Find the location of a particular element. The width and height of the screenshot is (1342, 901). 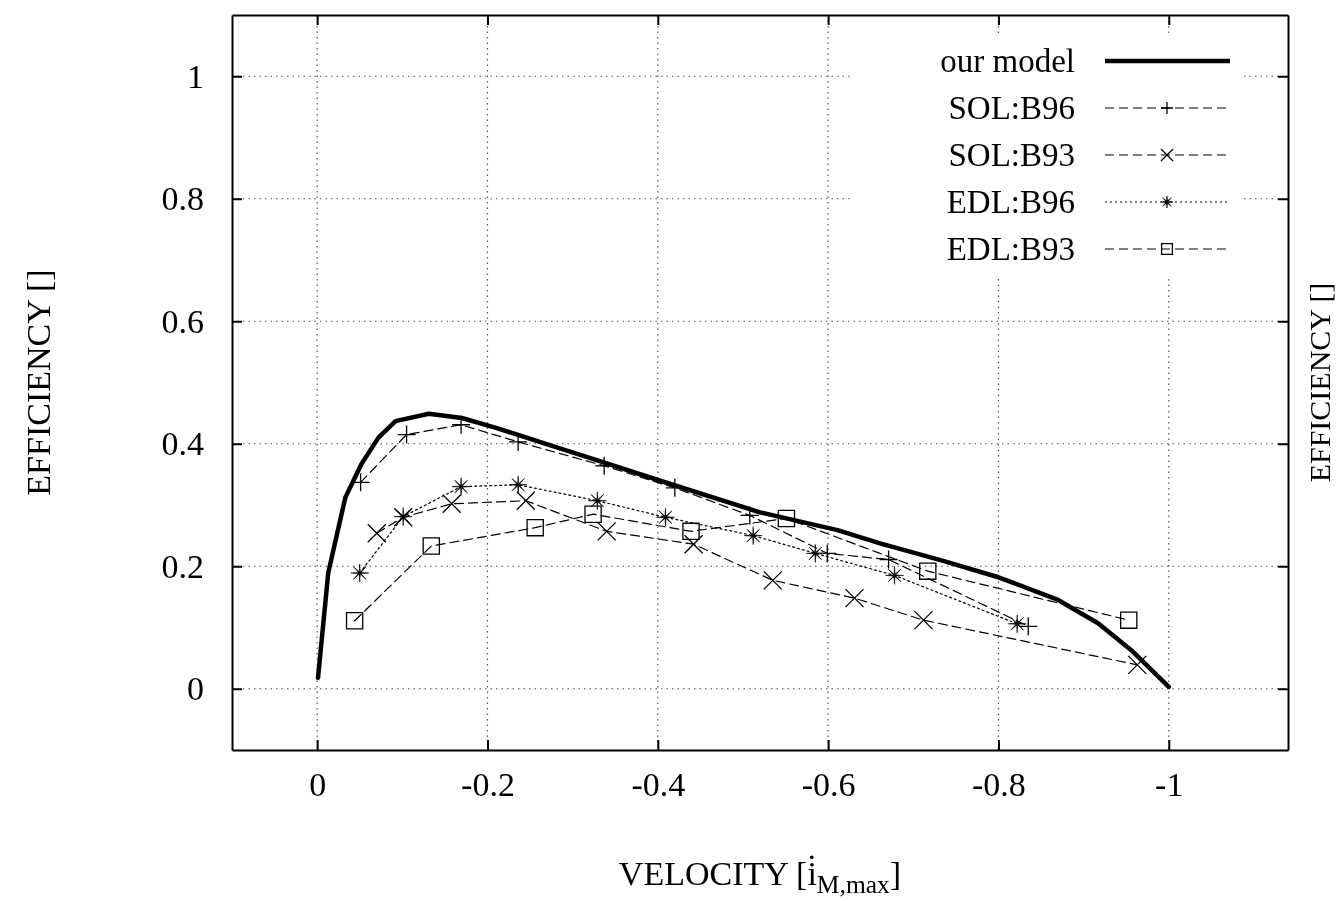

x-tick-label: -0.8 is located at coordinates (999, 785).